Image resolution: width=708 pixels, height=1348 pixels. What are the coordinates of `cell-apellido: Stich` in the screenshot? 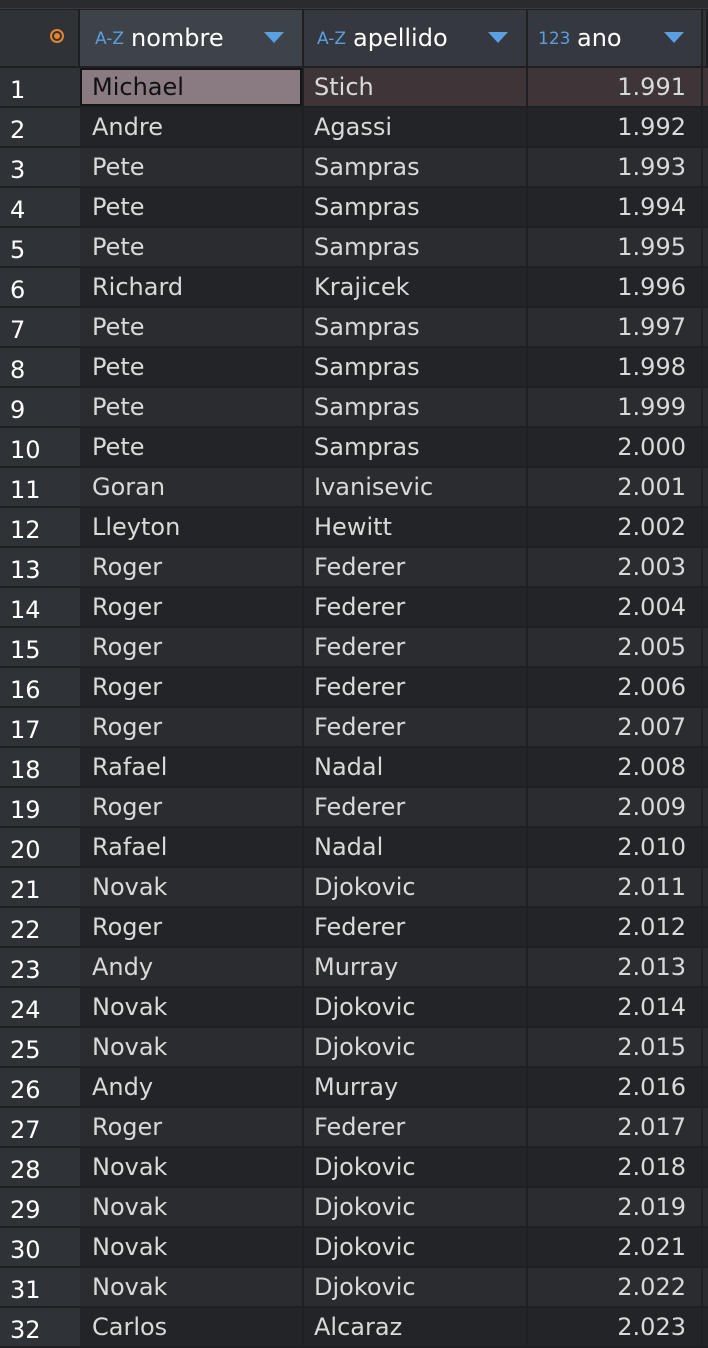 It's located at (415, 87).